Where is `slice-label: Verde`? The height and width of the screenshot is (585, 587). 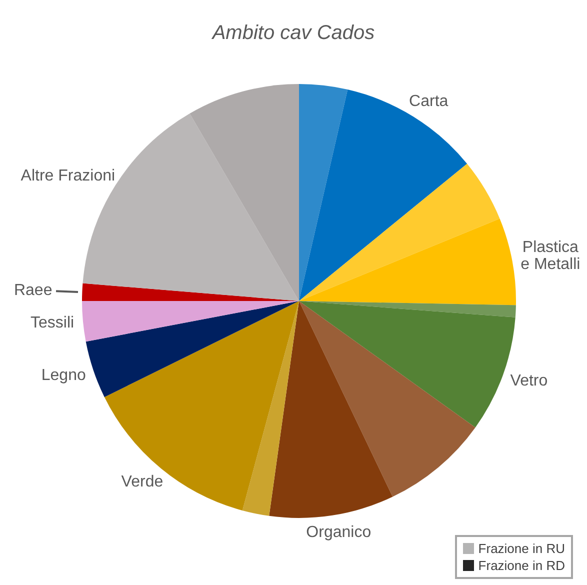
slice-label: Verde is located at coordinates (142, 482).